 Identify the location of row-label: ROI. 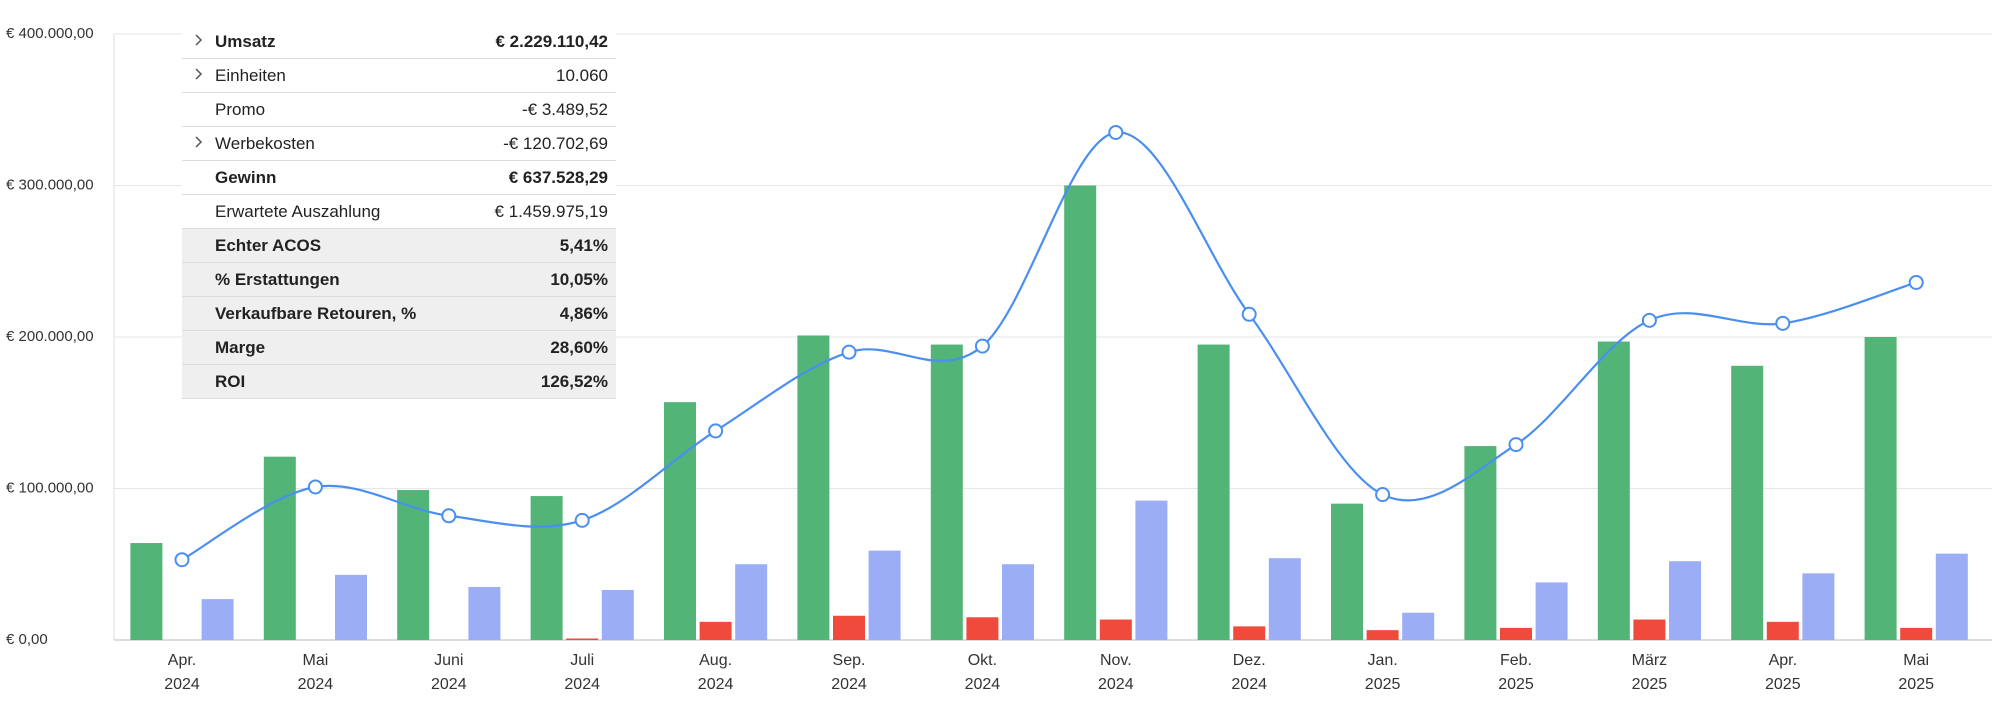
(230, 381).